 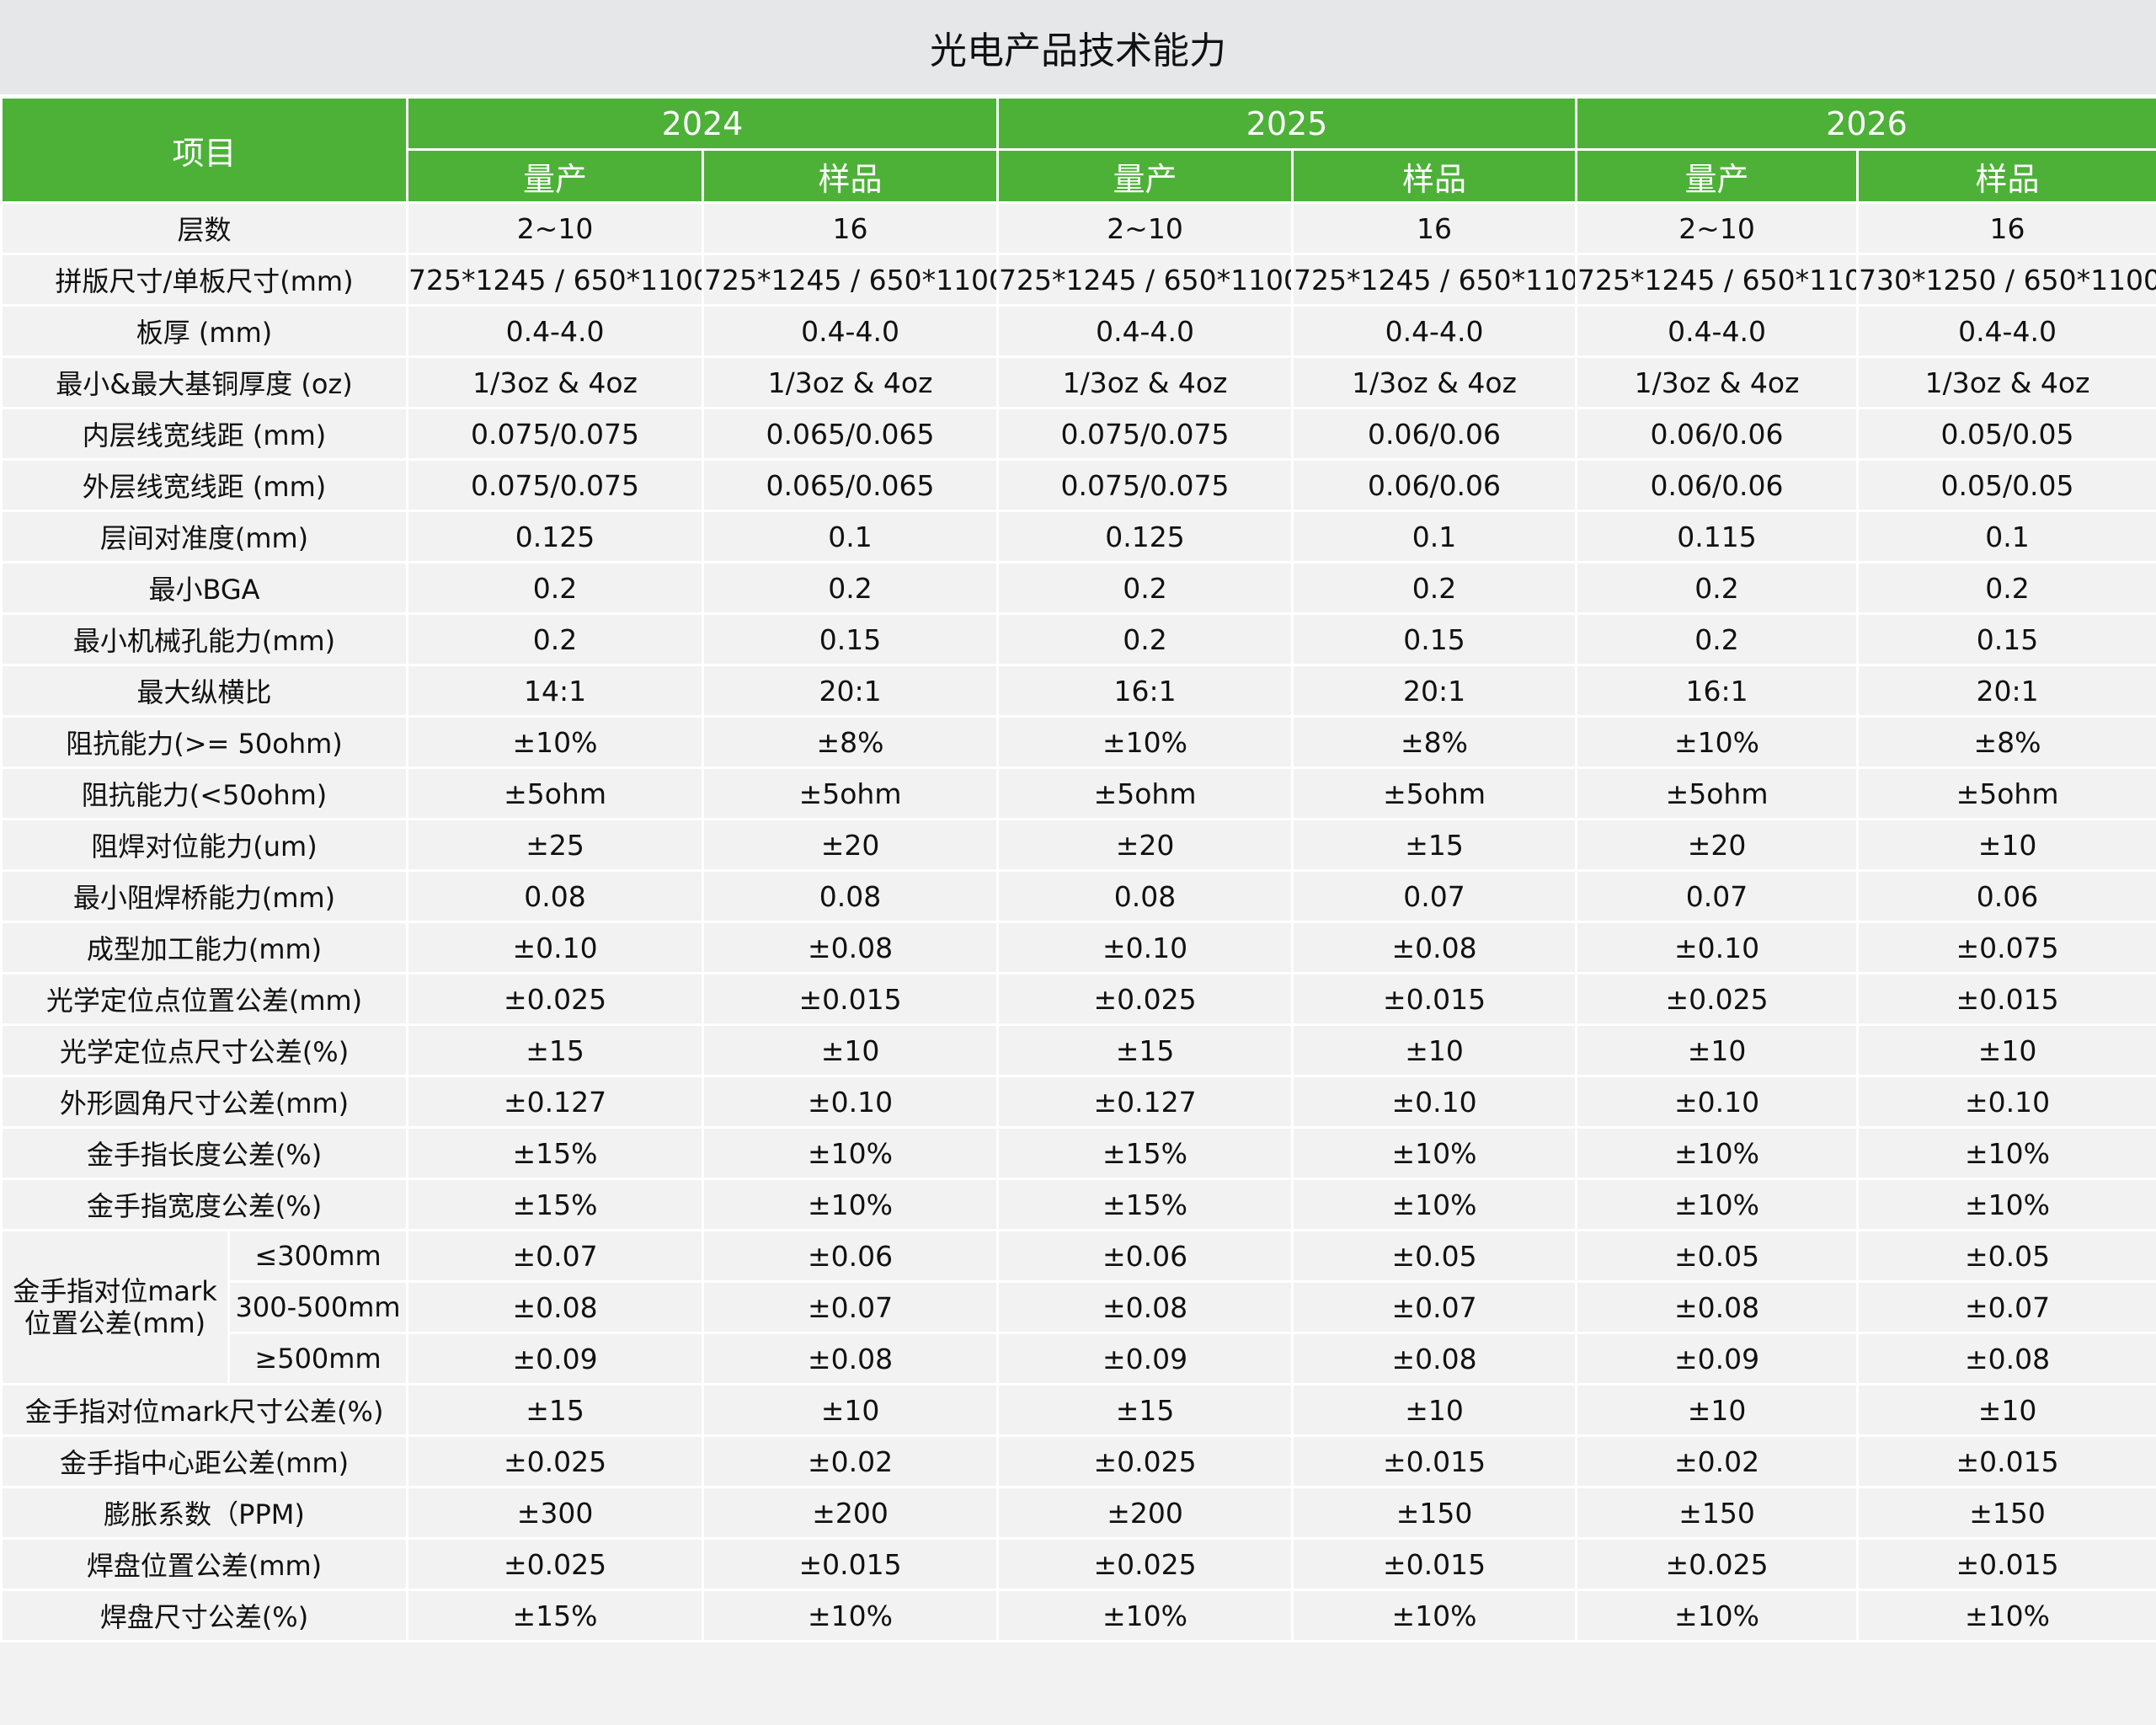 What do you see at coordinates (1717, 1359) in the screenshot?
I see `value-cell: ±0.09` at bounding box center [1717, 1359].